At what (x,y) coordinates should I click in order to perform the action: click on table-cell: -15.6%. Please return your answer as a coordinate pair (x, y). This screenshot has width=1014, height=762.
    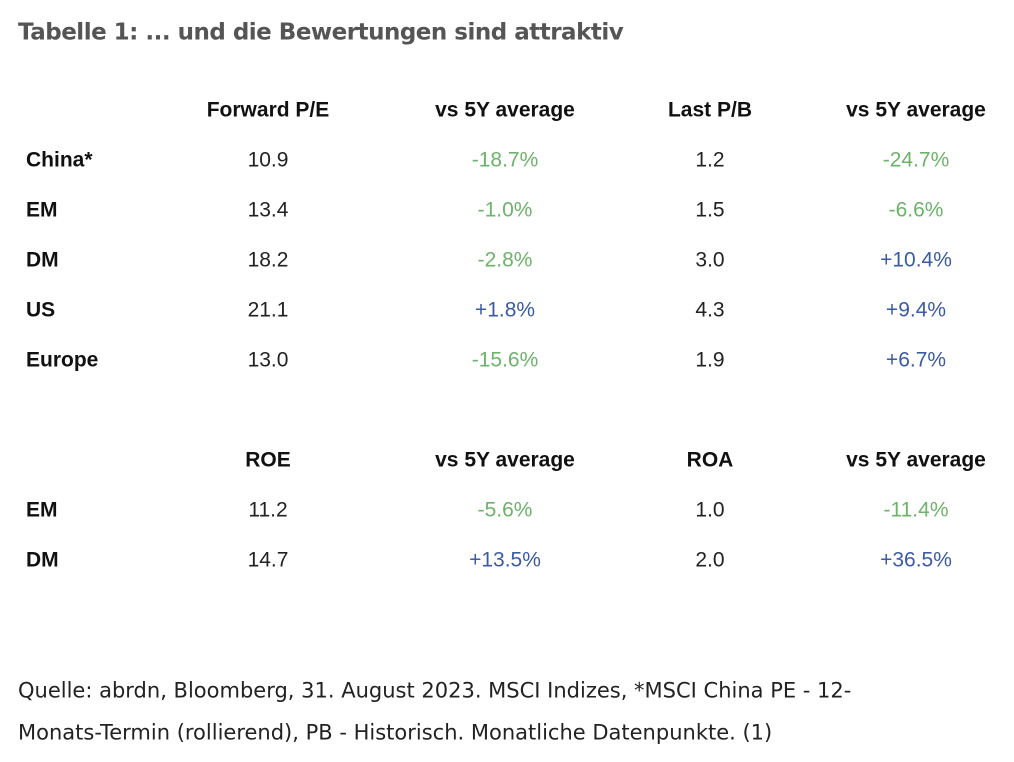
    Looking at the image, I should click on (505, 360).